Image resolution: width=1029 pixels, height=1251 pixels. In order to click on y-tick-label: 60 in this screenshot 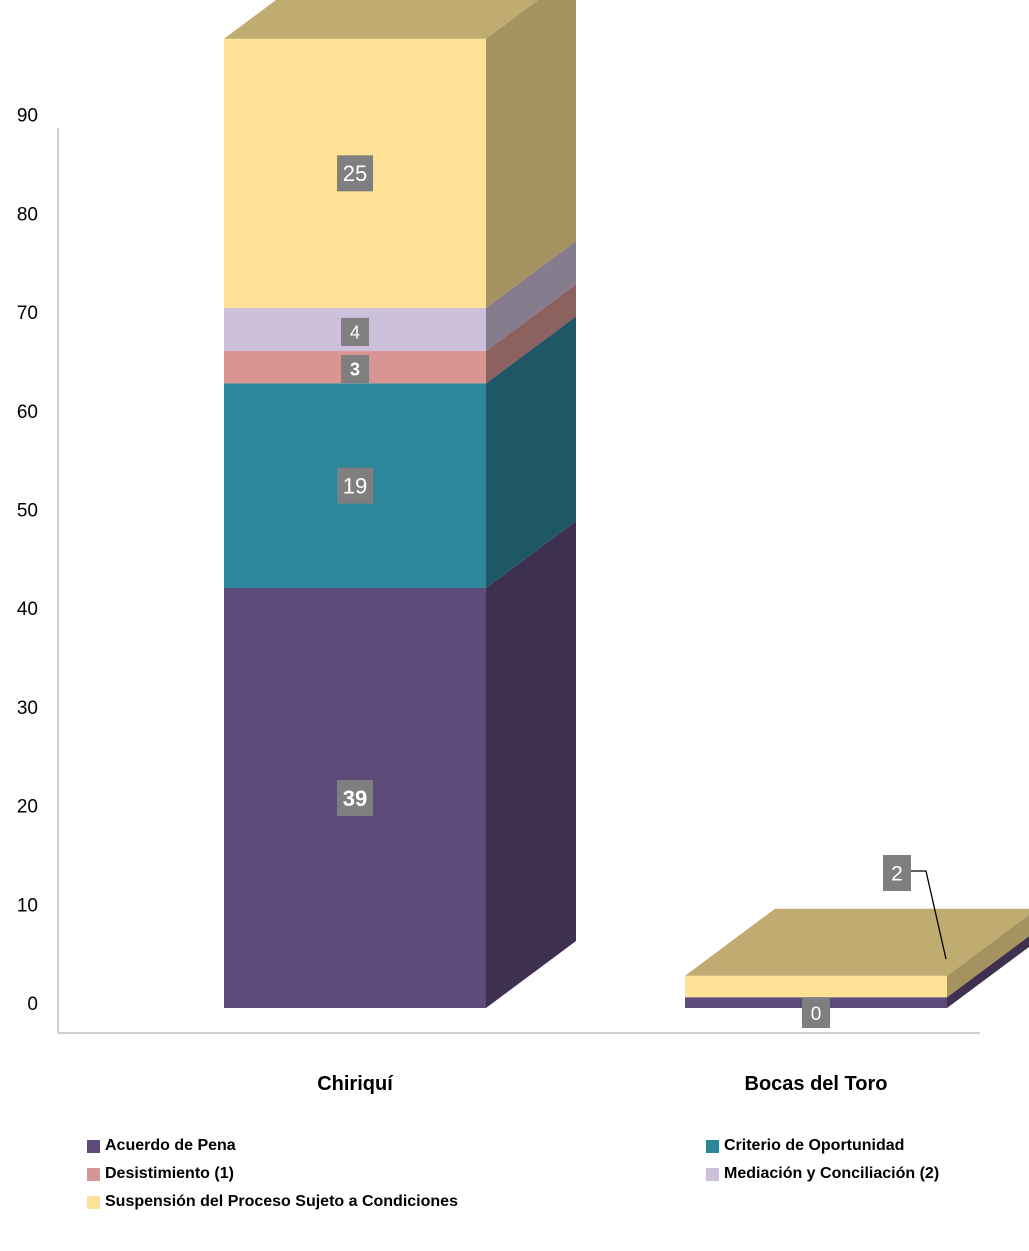, I will do `click(27, 412)`.